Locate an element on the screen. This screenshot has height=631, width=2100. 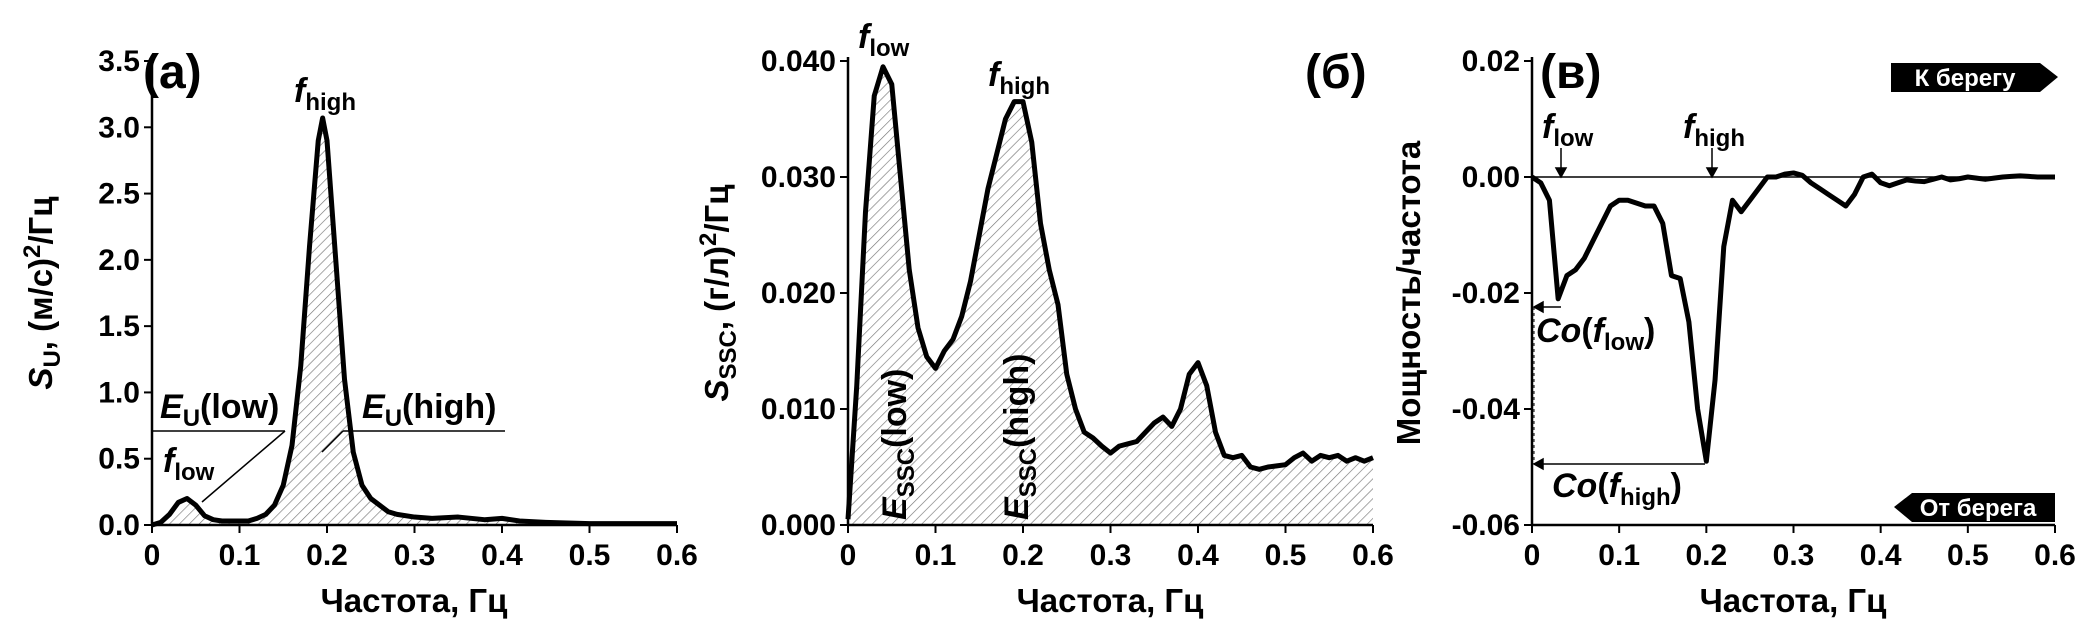
y-axis-title: SSSC, (г/л)2/Гц is located at coordinates (718, 292).